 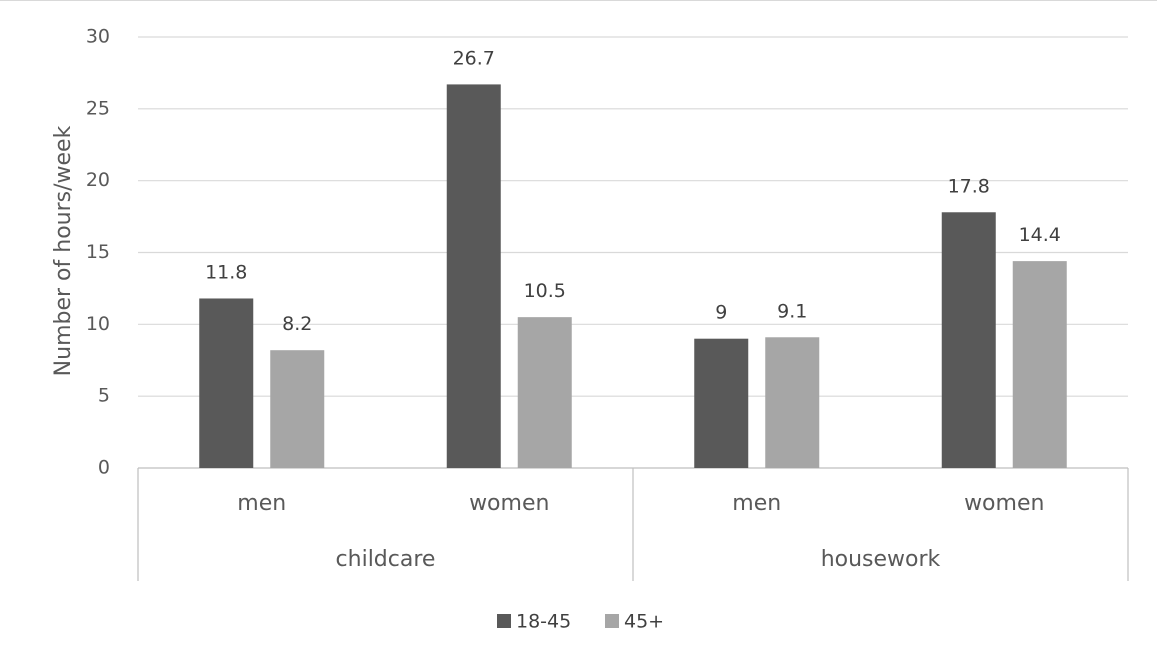 I want to click on x-group-label: childcare, so click(x=386, y=559).